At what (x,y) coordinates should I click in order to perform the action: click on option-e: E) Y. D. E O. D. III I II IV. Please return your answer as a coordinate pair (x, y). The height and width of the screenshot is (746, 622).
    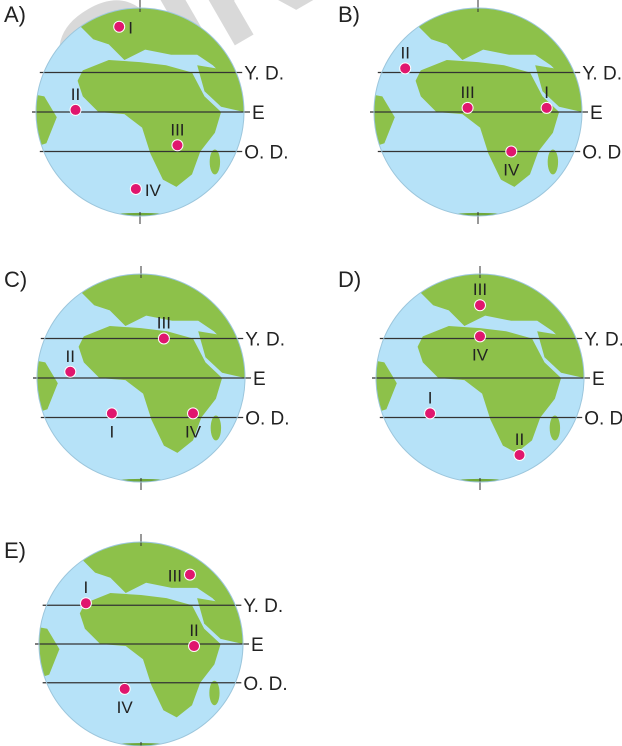
    Looking at the image, I should click on (150, 638).